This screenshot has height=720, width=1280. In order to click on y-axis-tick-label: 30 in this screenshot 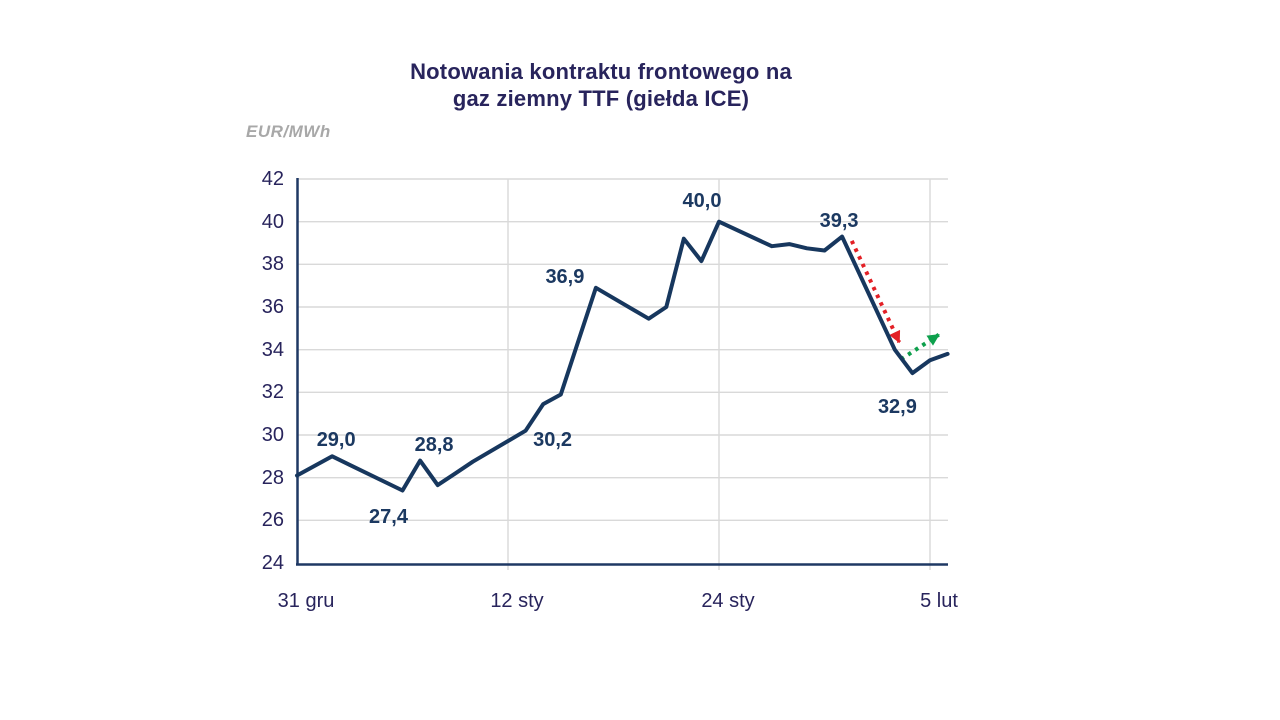, I will do `click(272, 435)`.